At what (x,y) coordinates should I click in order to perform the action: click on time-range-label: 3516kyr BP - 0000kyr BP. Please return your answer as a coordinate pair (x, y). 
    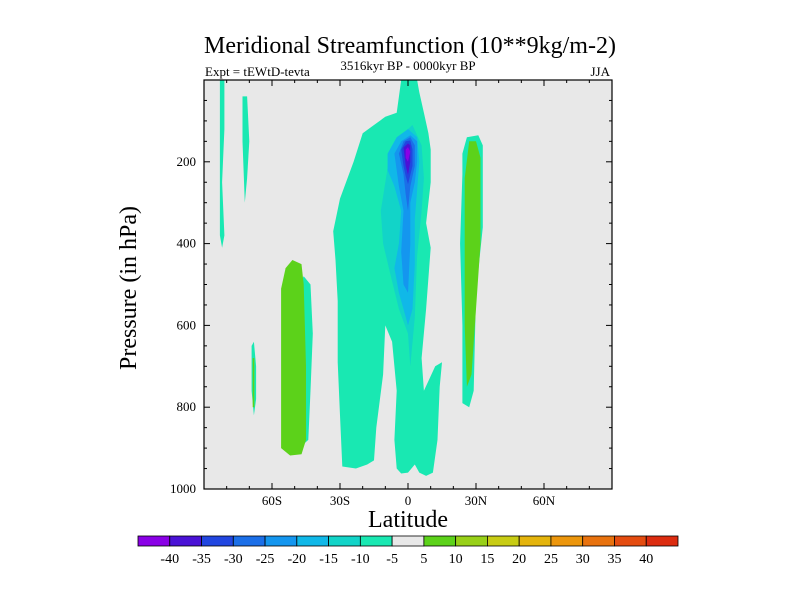
    Looking at the image, I should click on (407, 65).